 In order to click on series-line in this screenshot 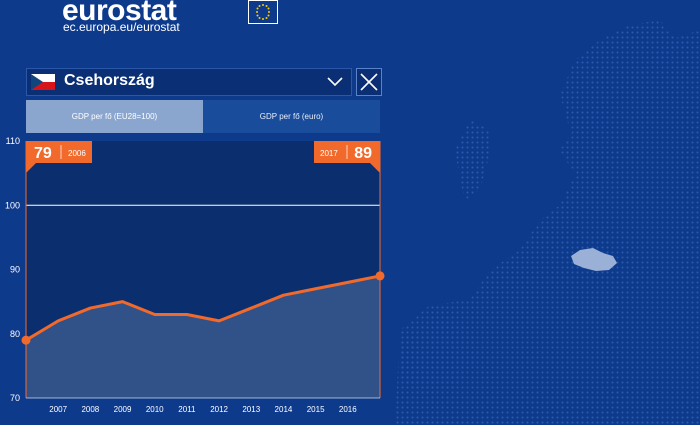, I will do `click(203, 308)`.